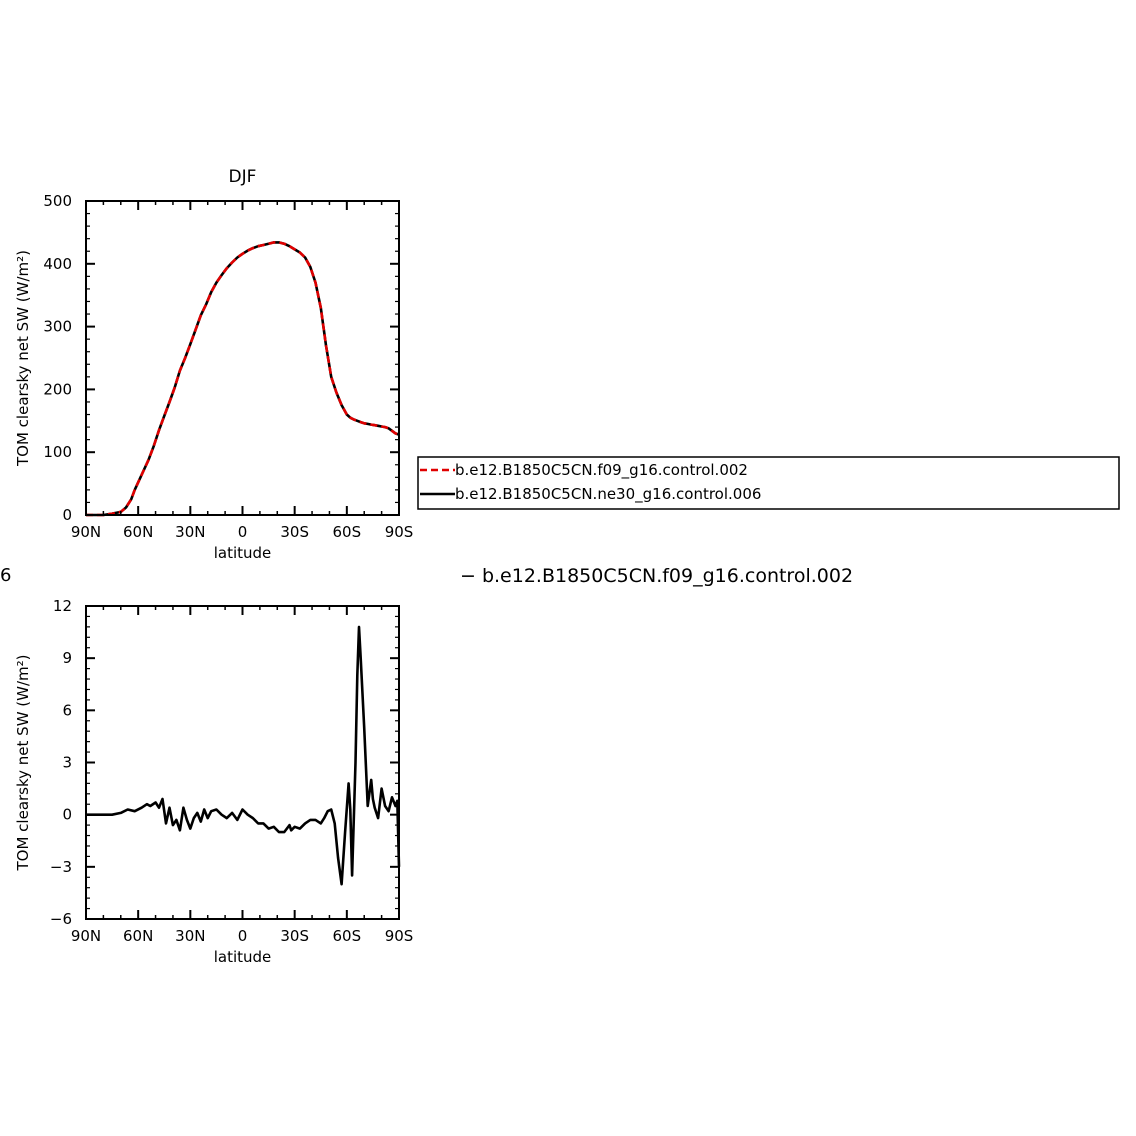 Image resolution: width=1136 pixels, height=1136 pixels. I want to click on y-tick-label: −6, so click(61, 919).